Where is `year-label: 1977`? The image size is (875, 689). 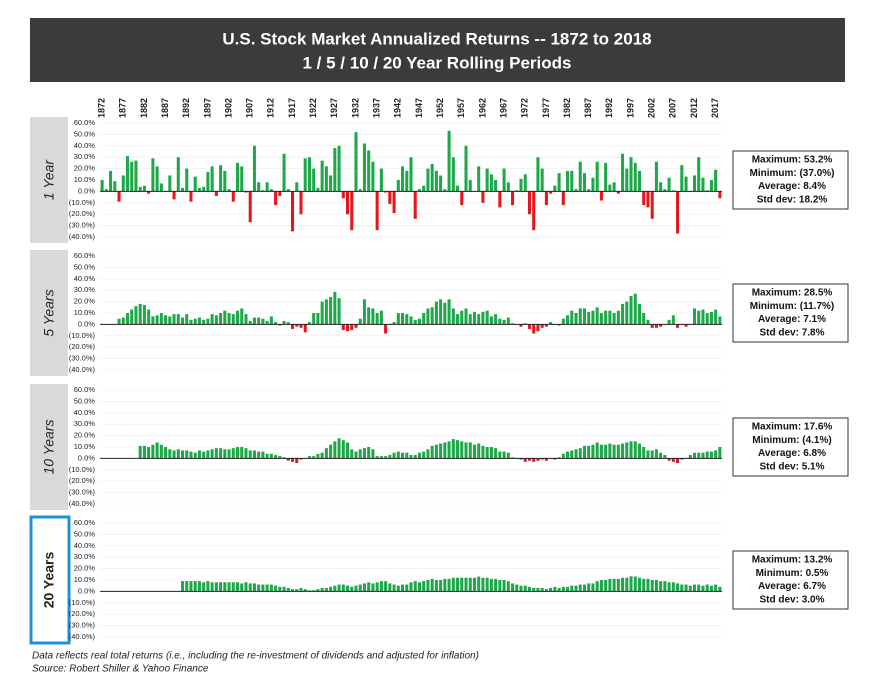 year-label: 1977 is located at coordinates (546, 108).